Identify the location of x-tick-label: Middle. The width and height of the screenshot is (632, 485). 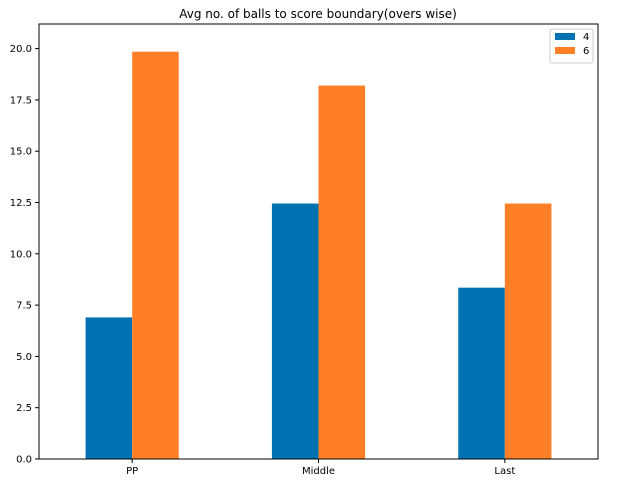
(318, 471).